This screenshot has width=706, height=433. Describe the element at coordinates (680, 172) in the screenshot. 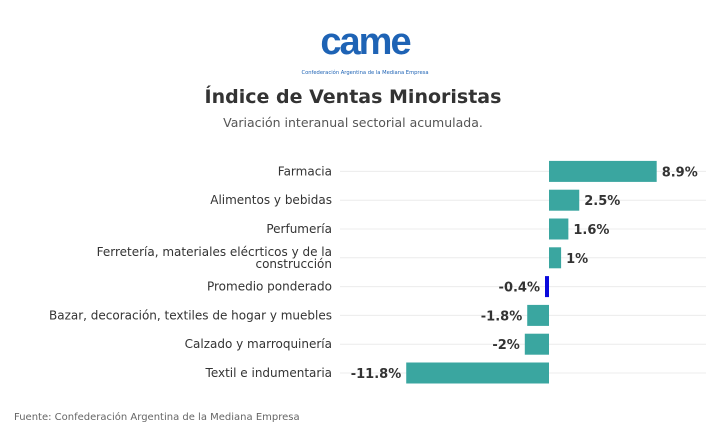

I see `value-label: 8.9%` at that location.